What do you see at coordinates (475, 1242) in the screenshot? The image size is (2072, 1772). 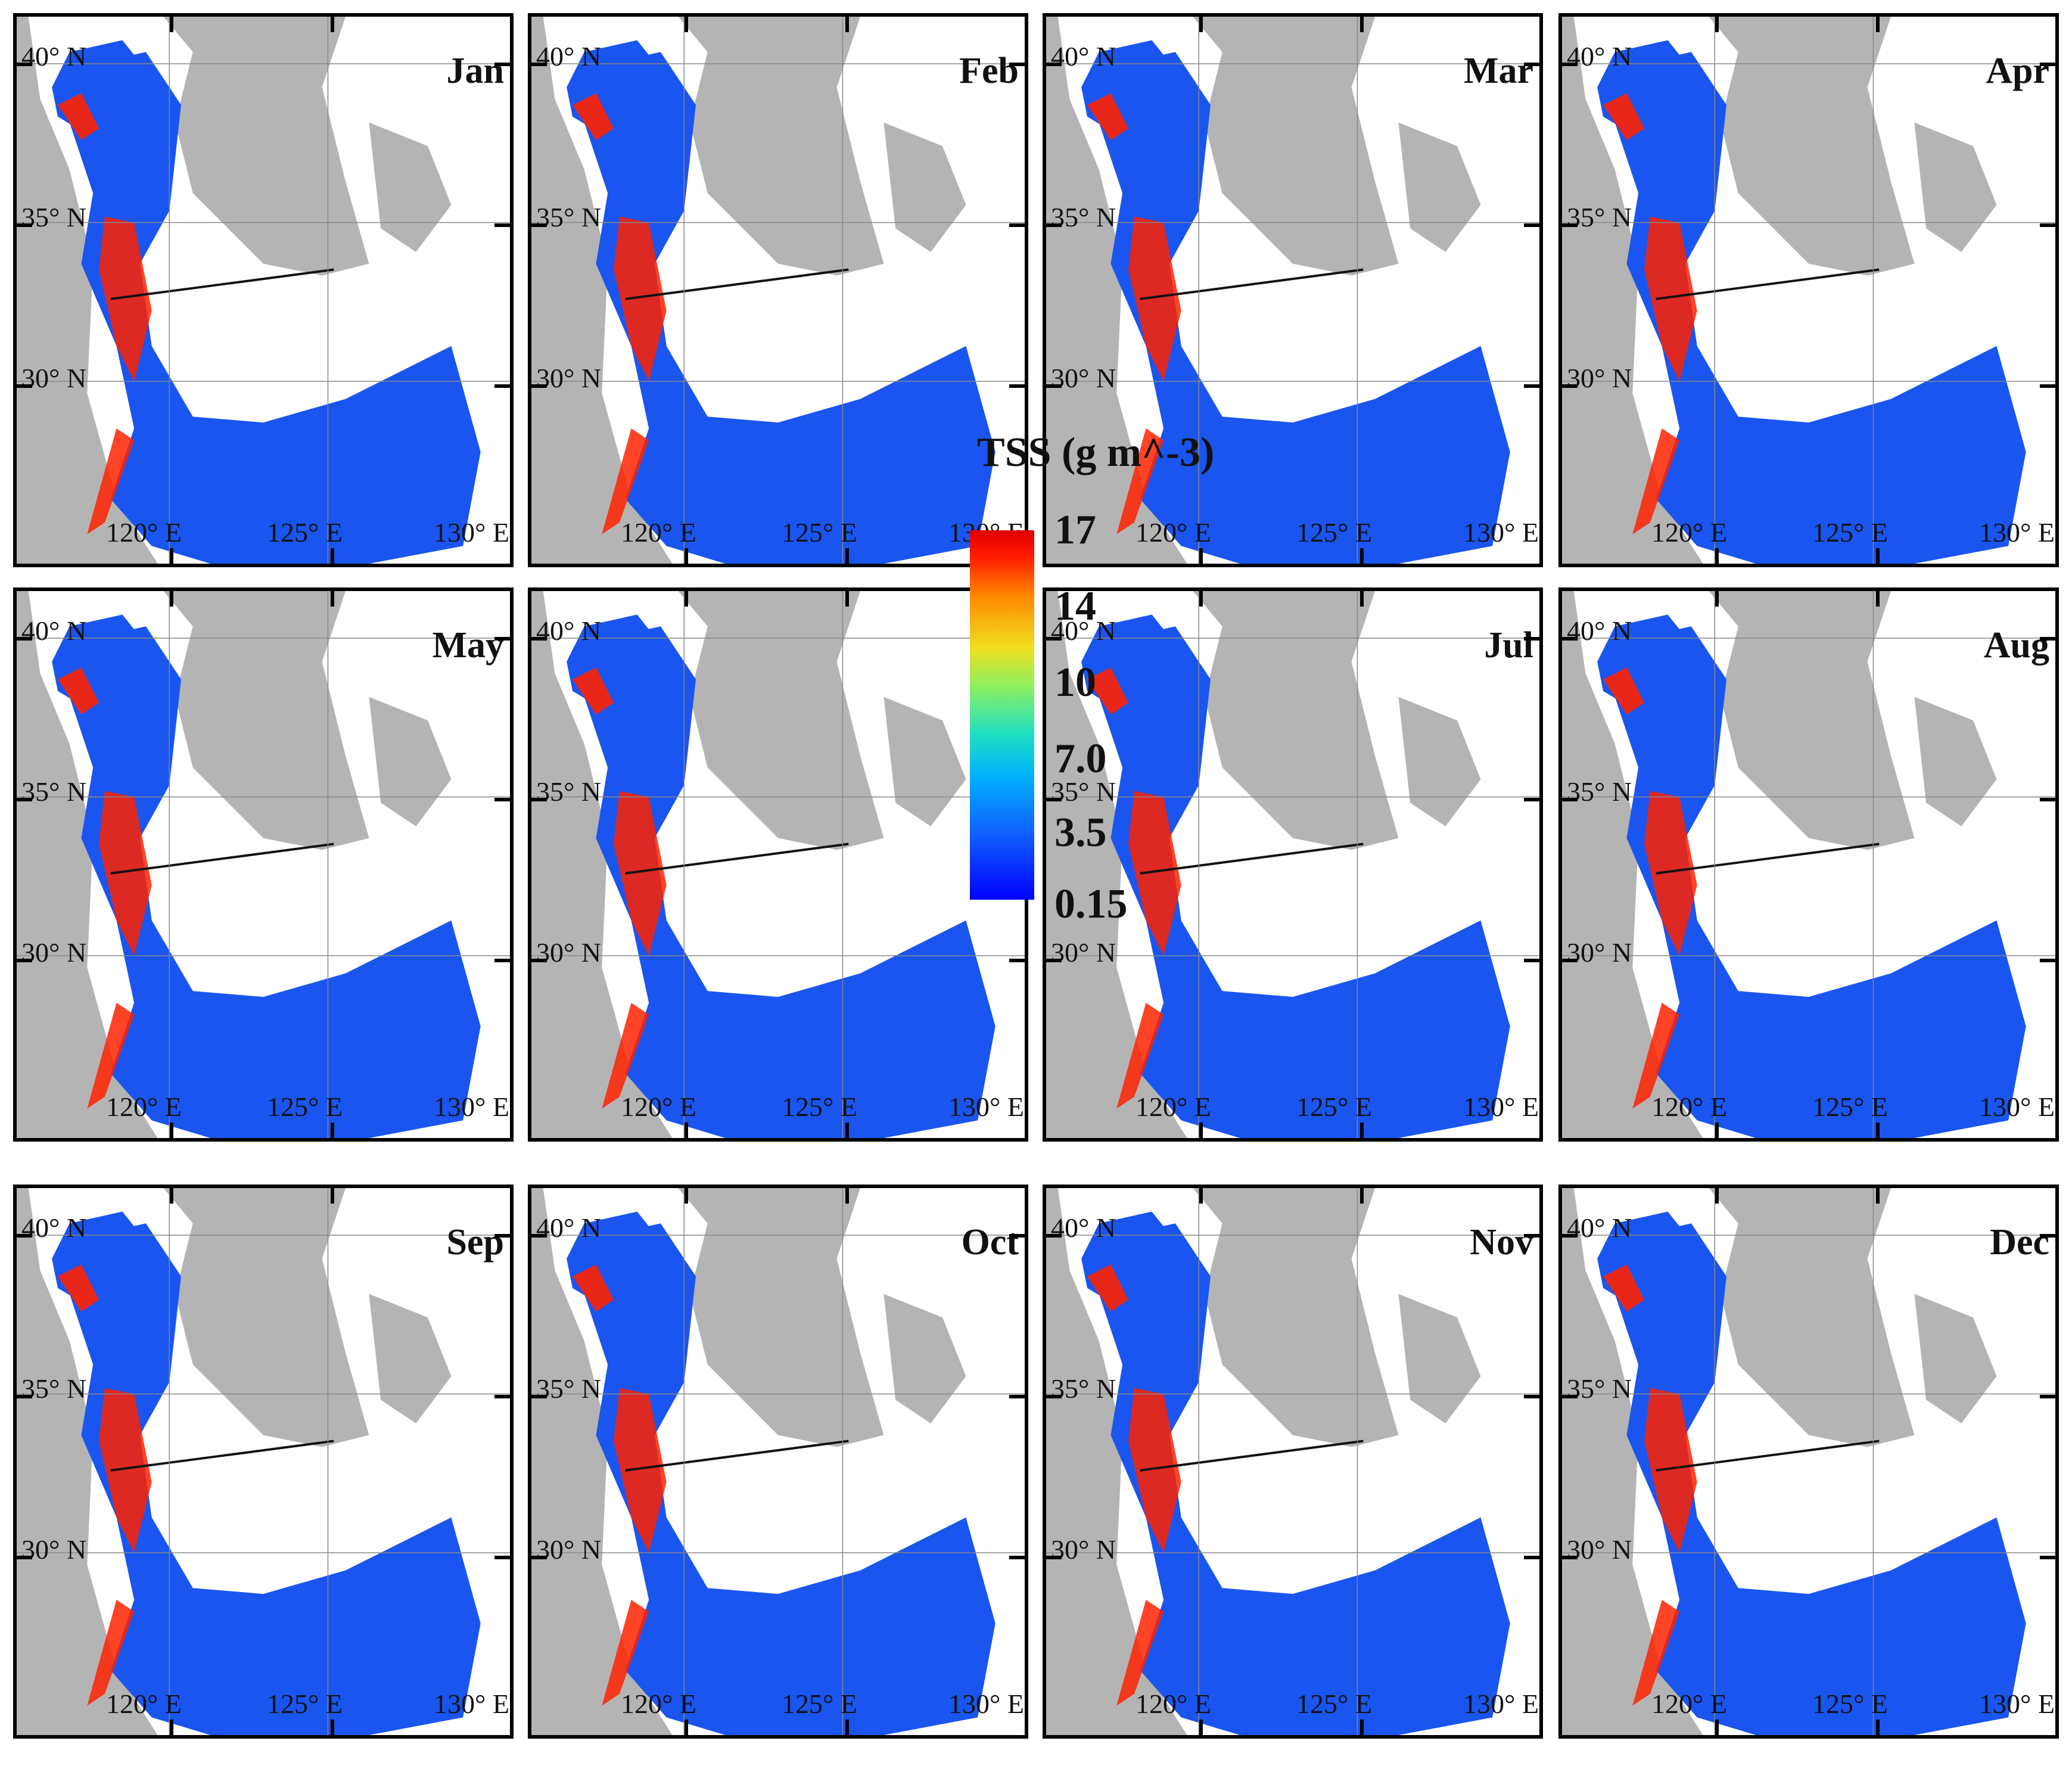 I see `month-label: Sep` at bounding box center [475, 1242].